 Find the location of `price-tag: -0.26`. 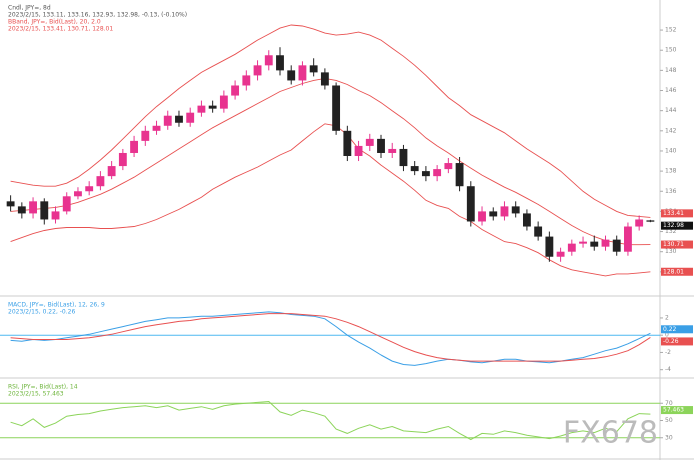

price-tag: -0.26 is located at coordinates (671, 341).